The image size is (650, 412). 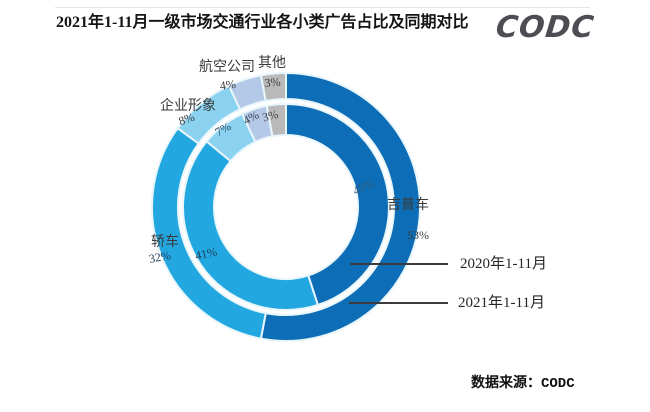 I want to click on legend-item-2021: 2021年1-11月, so click(x=456, y=304).